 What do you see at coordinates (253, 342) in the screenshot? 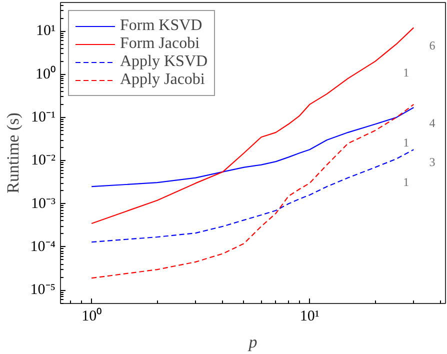
I see `x-axis-title: p` at bounding box center [253, 342].